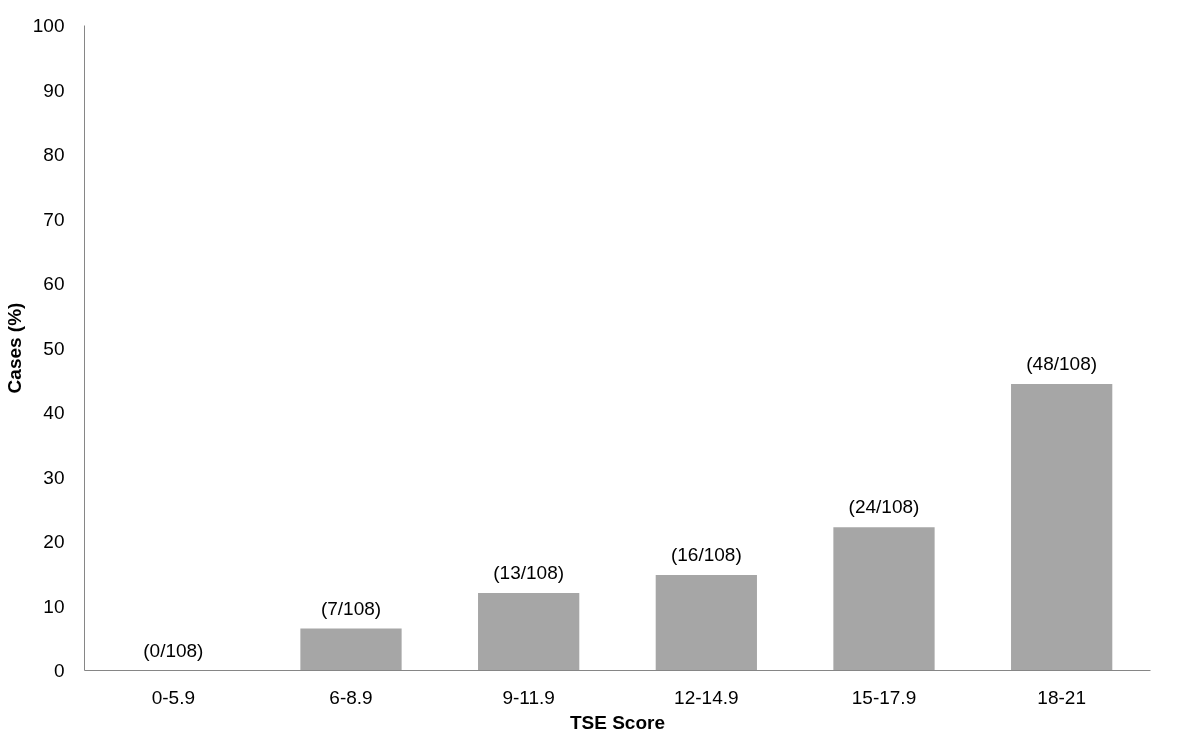 The image size is (1202, 756). I want to click on data-label: (24/108), so click(884, 507).